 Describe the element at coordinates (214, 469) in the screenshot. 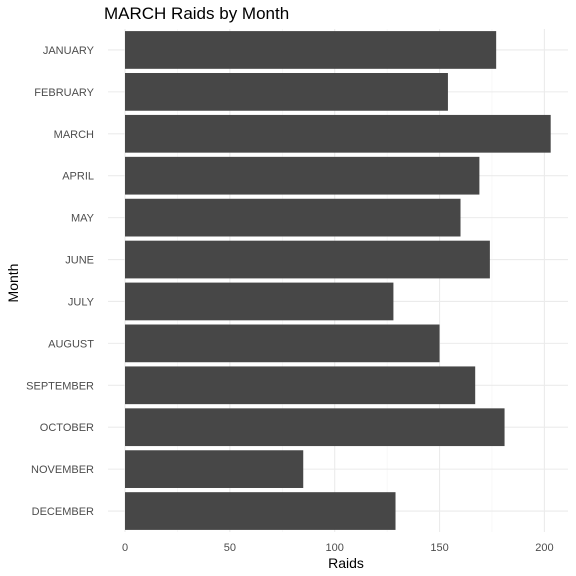

I see `bar-november` at that location.